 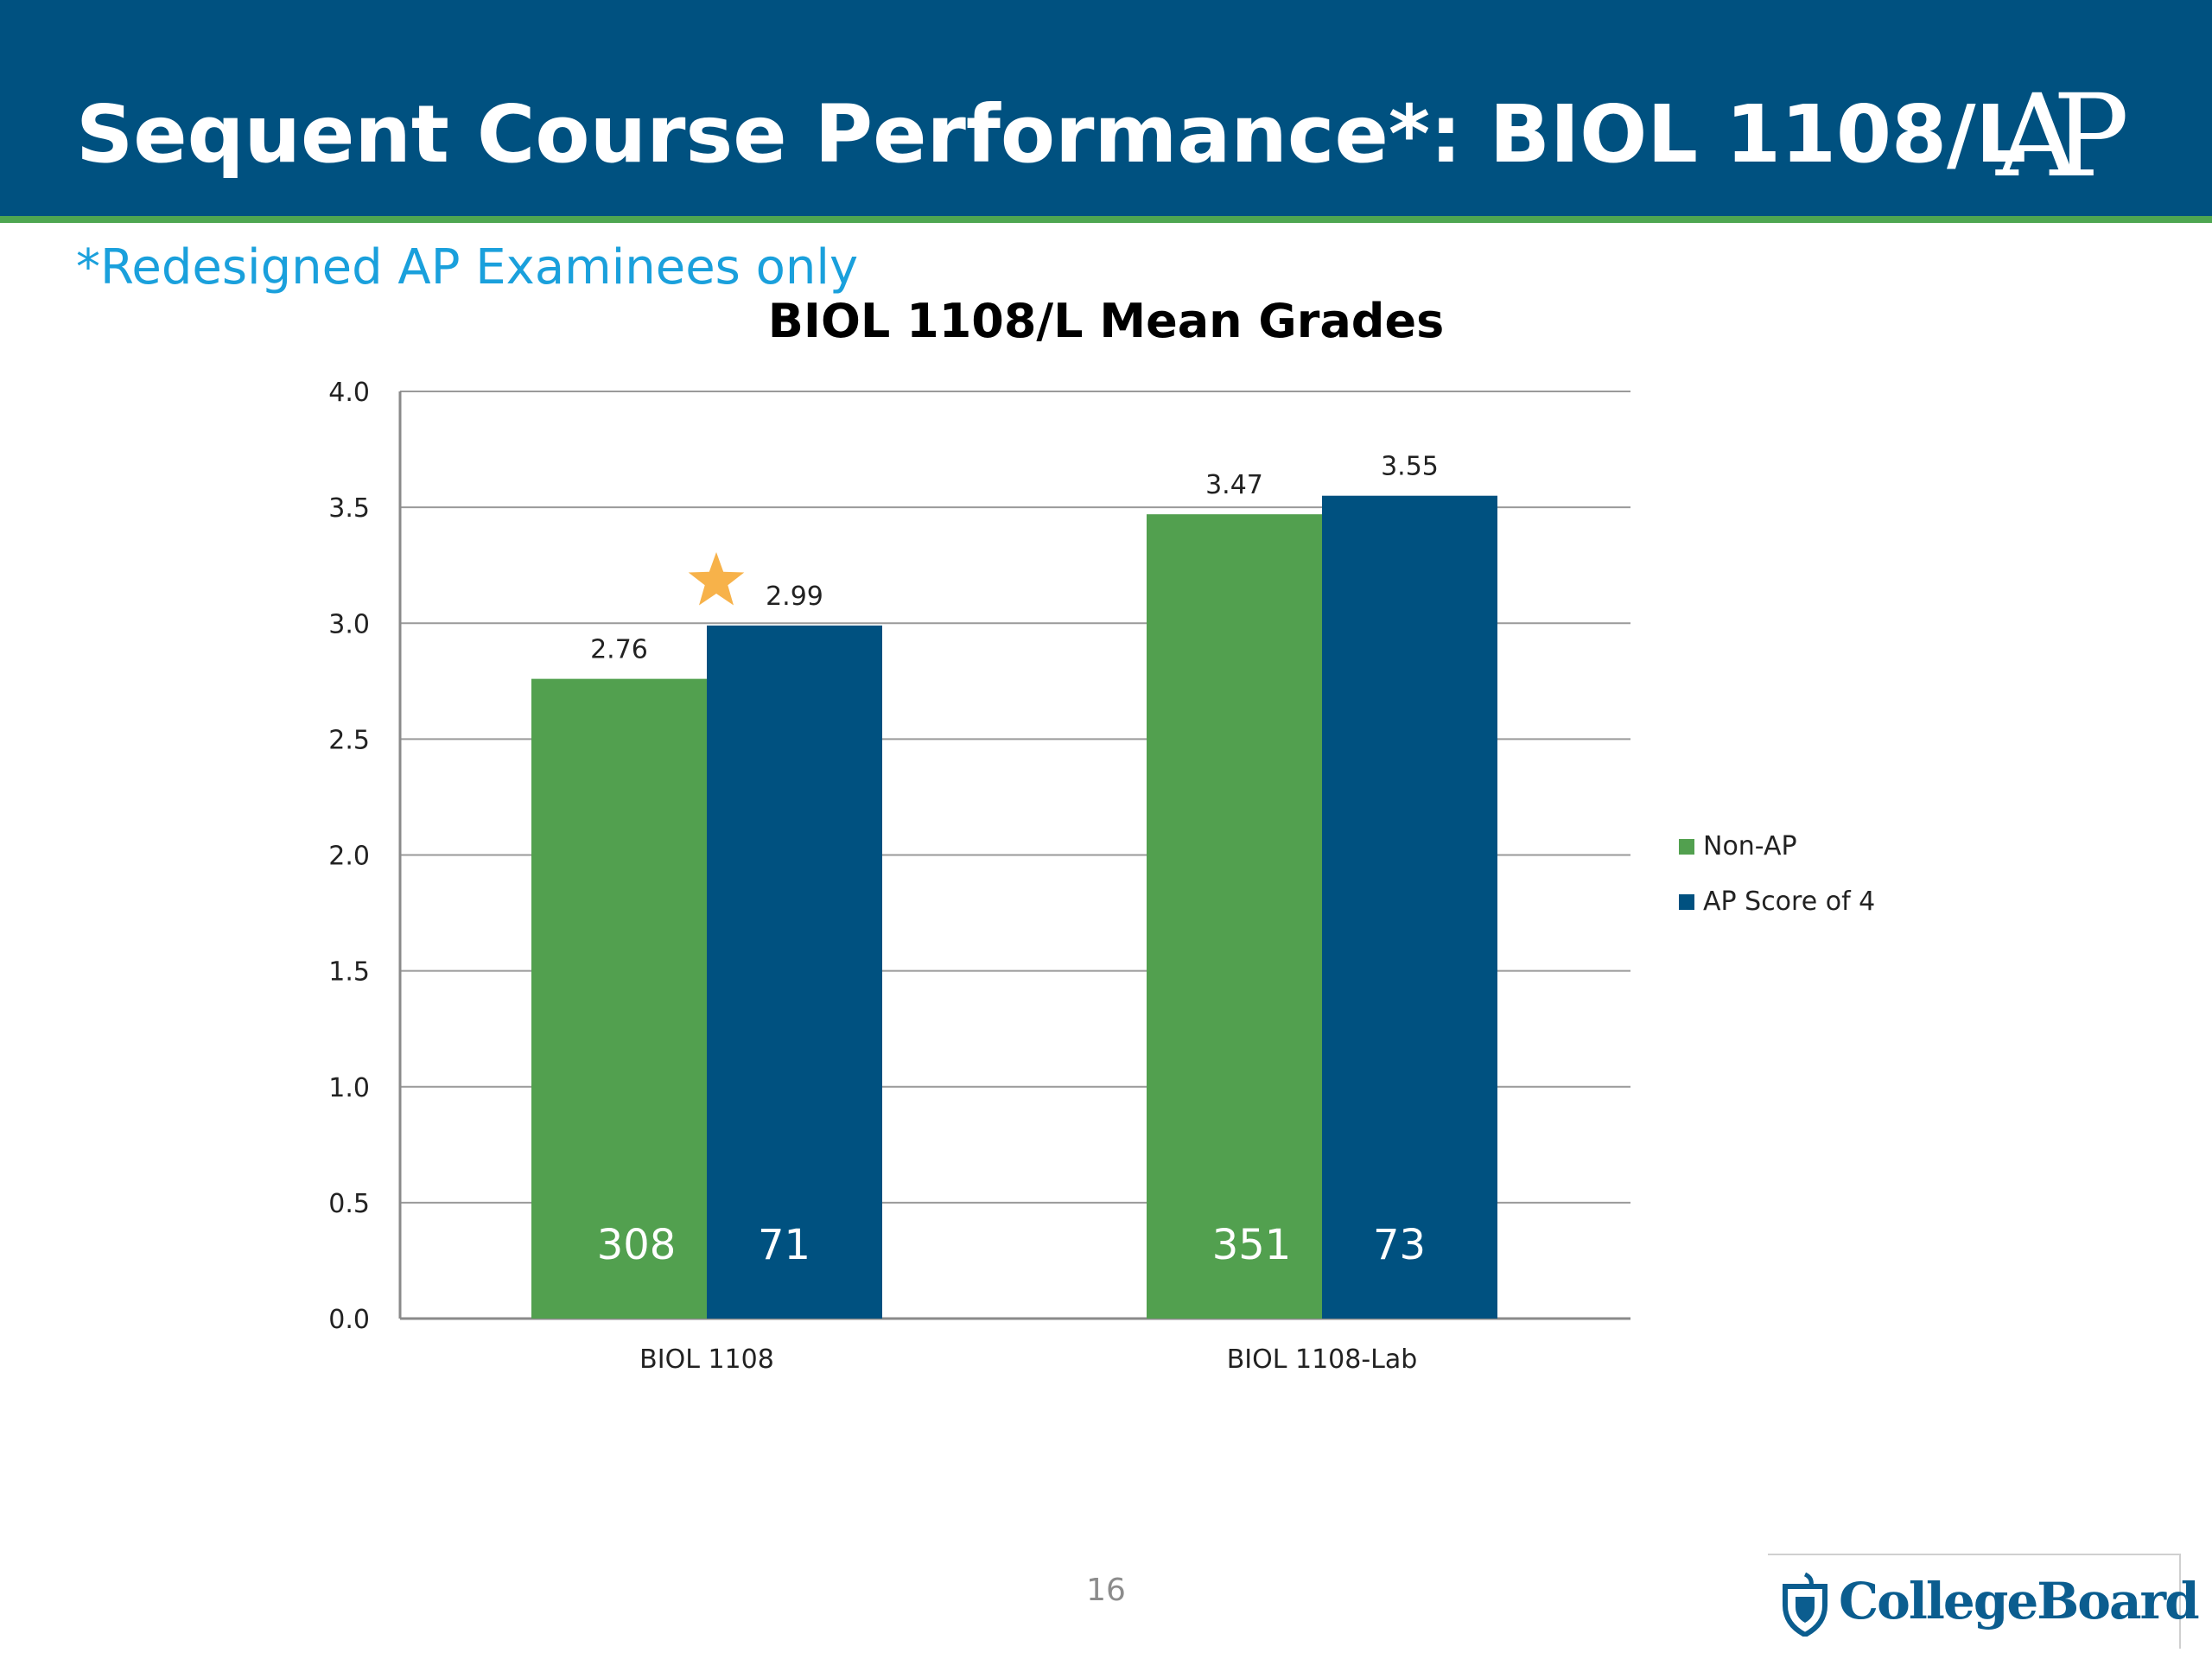 What do you see at coordinates (794, 597) in the screenshot?
I see `data-label: 2.99` at bounding box center [794, 597].